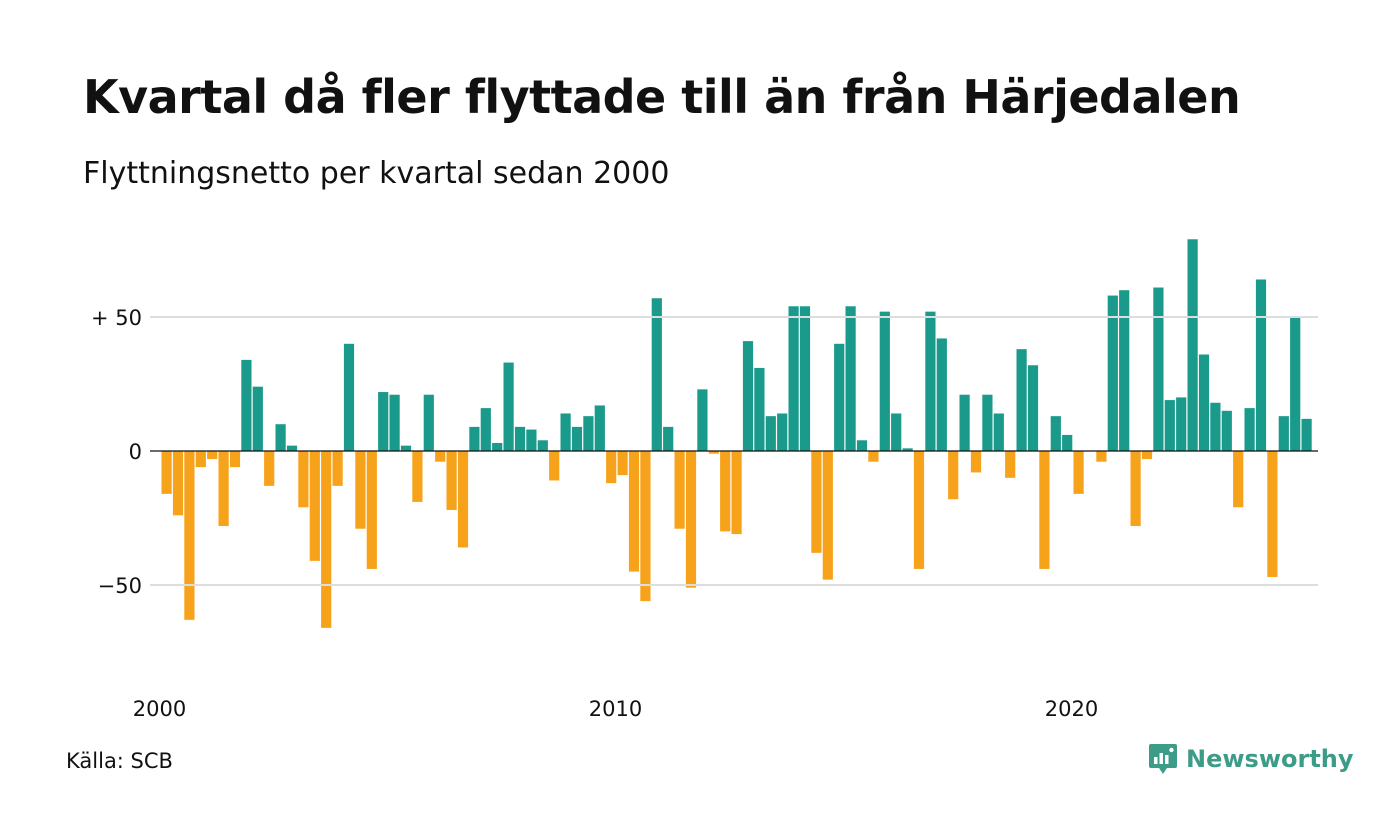 This screenshot has height=840, width=1400. What do you see at coordinates (120, 586) in the screenshot?
I see `y-tick-label: −50` at bounding box center [120, 586].